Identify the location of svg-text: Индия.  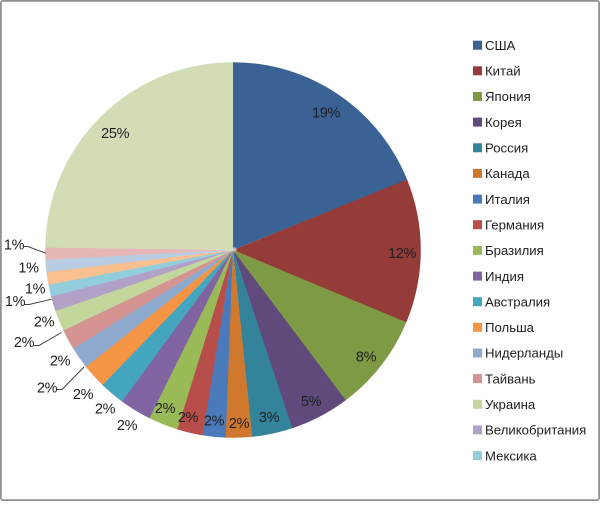
(504, 276).